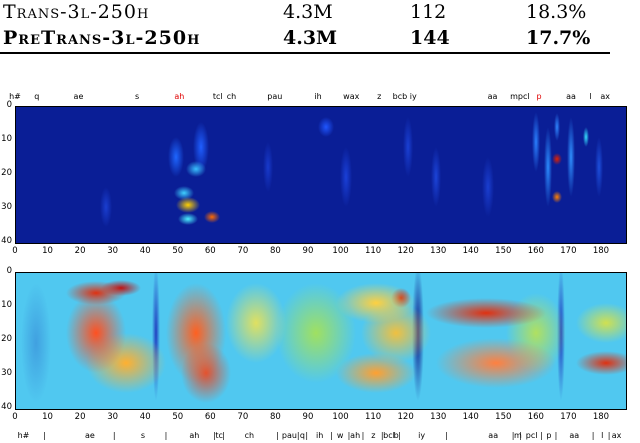  What do you see at coordinates (219, 435) in the screenshot?
I see `phoneme-label: tc` at bounding box center [219, 435].